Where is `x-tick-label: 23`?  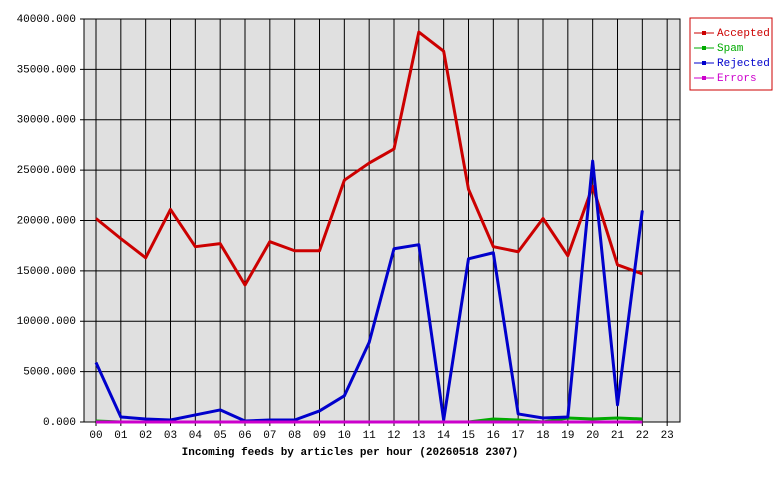
x-tick-label: 23 is located at coordinates (667, 436).